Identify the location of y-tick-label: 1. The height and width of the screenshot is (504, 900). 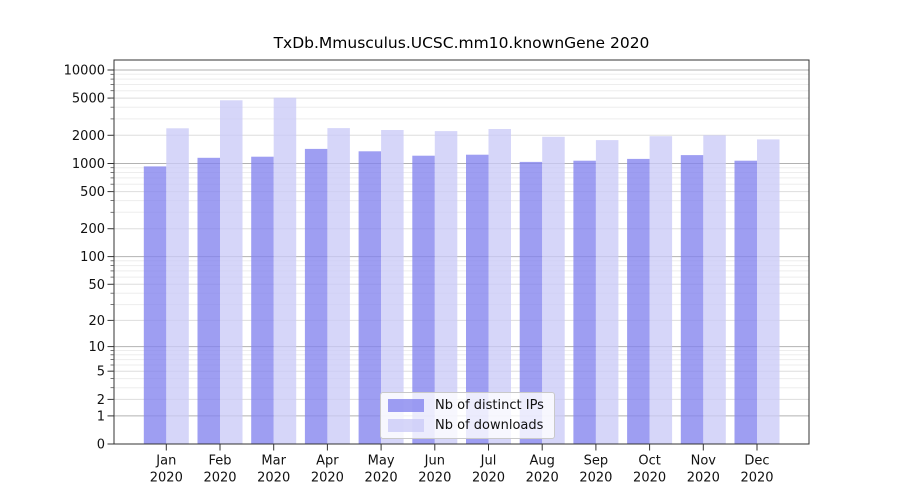
(101, 416).